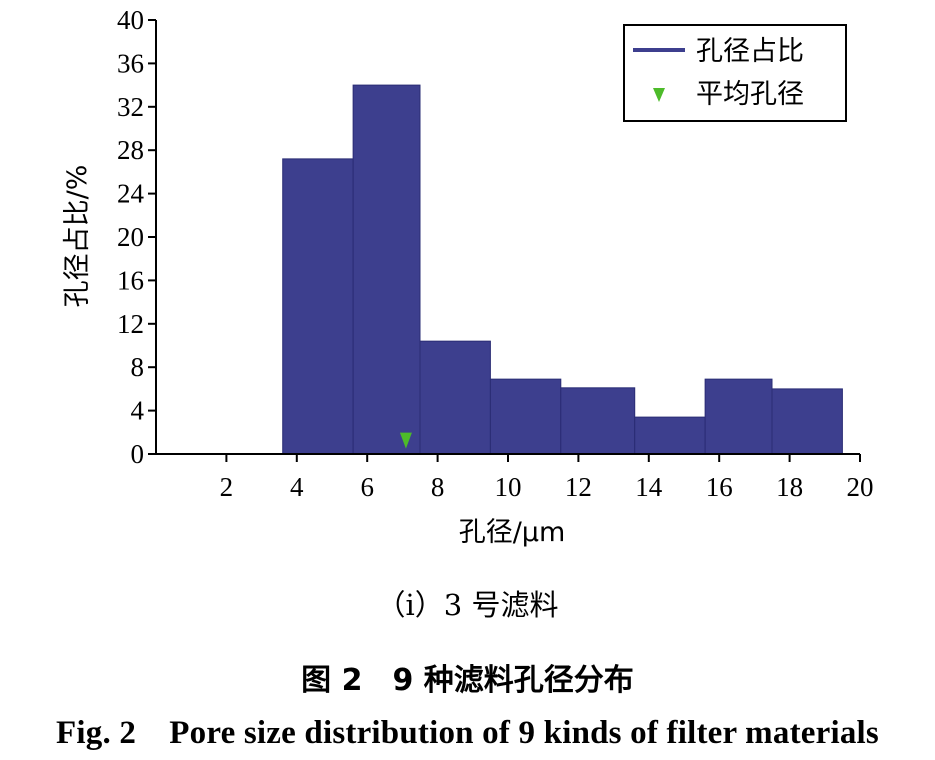 This screenshot has height=760, width=935. I want to click on y-tick-label: 40, so click(130, 20).